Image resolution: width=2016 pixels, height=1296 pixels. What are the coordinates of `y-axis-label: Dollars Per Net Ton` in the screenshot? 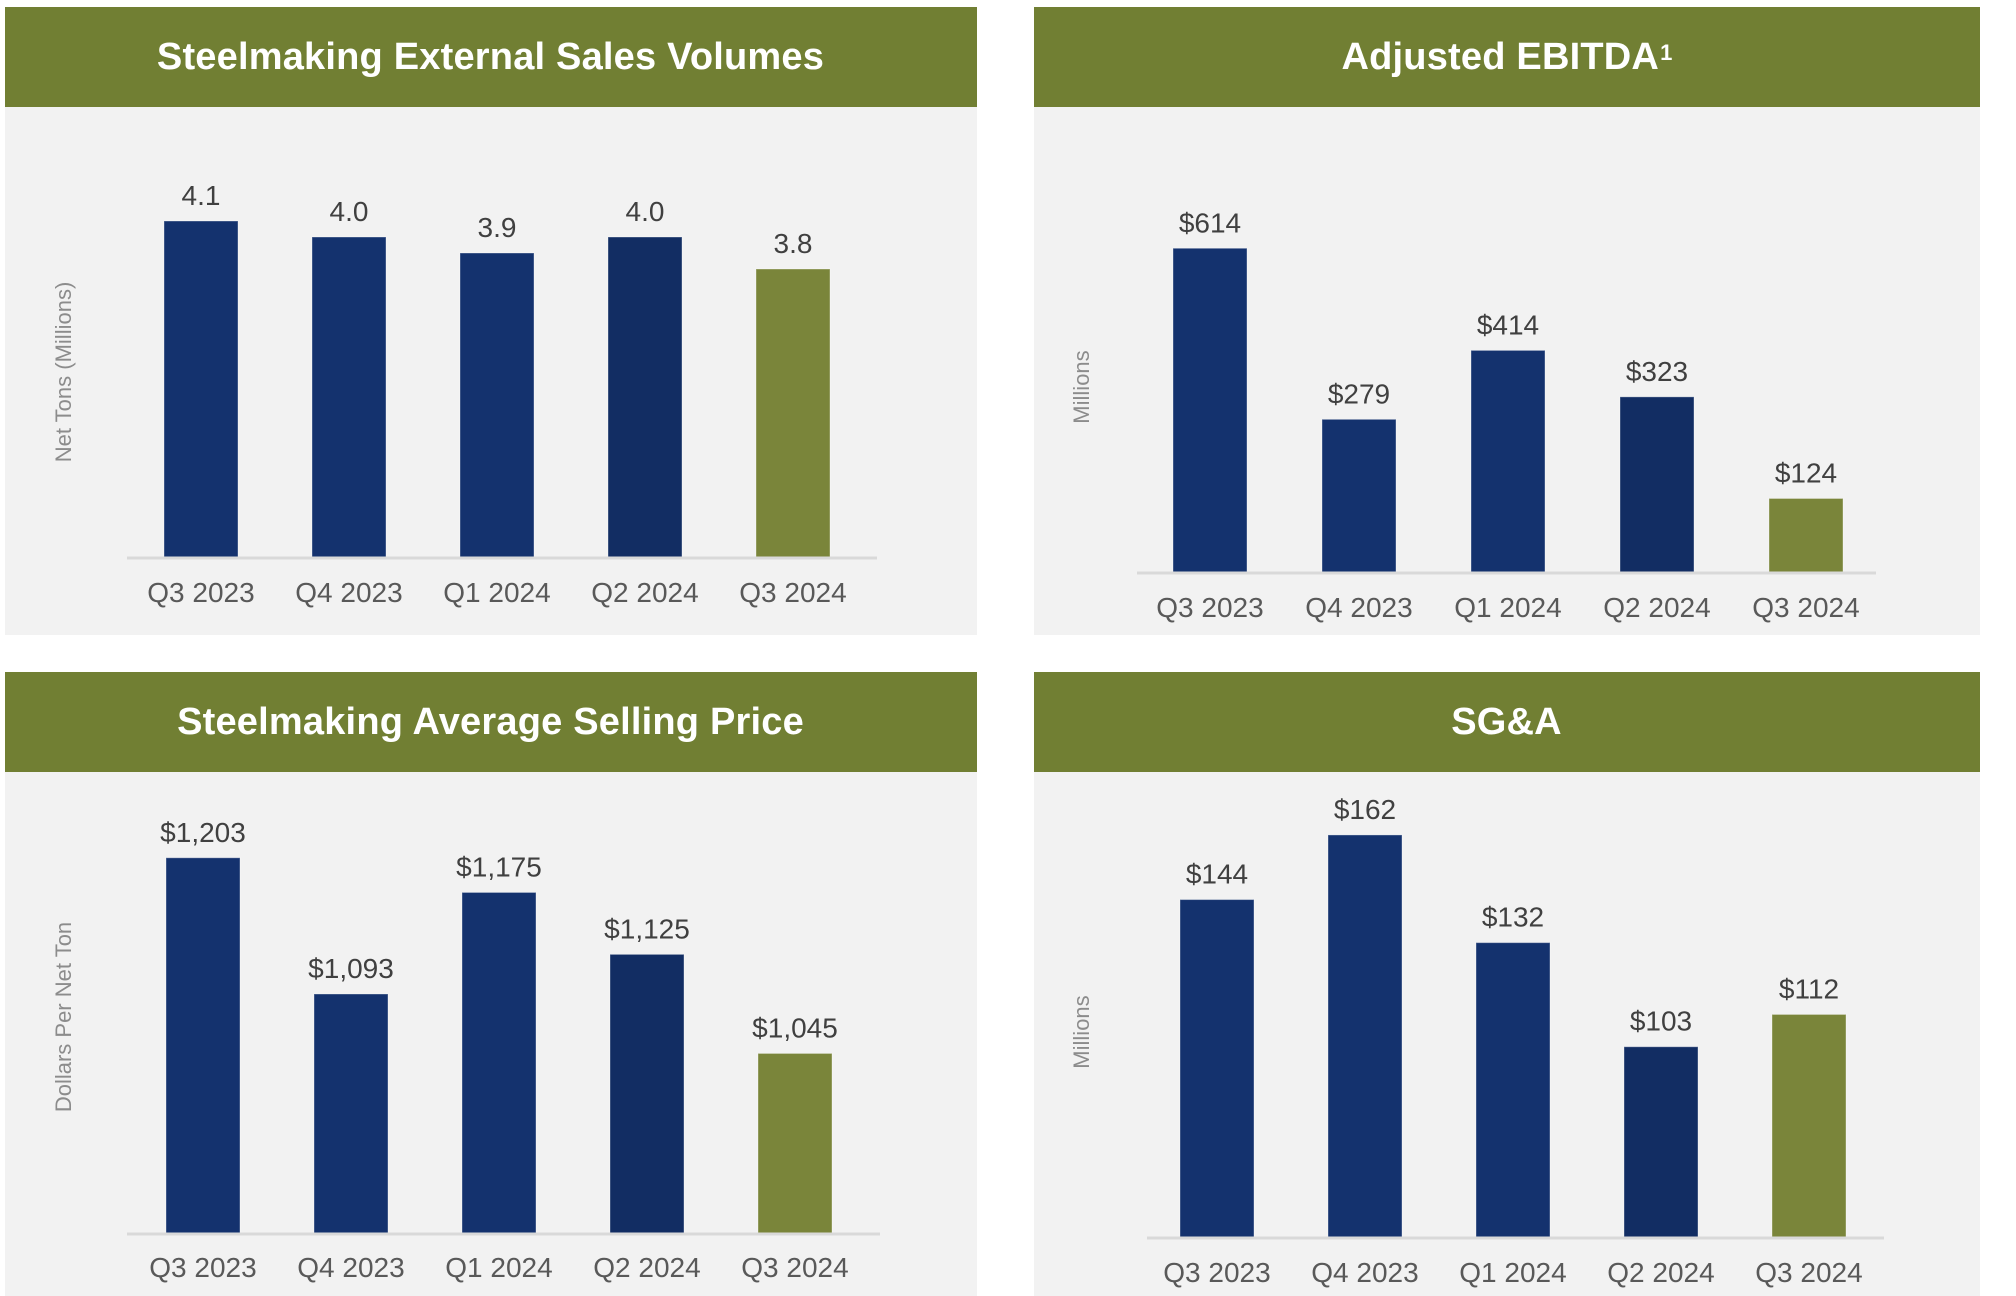 It's located at (63, 1017).